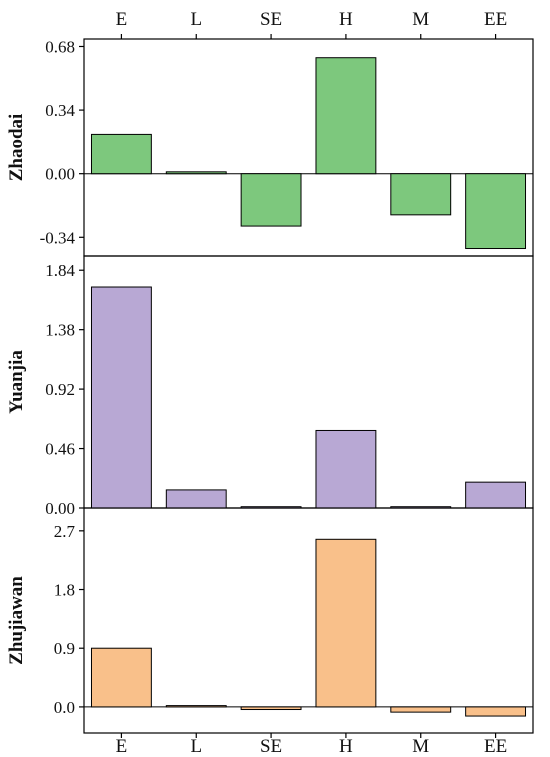 This screenshot has width=550, height=757. Describe the element at coordinates (60, 449) in the screenshot. I see `y-tick-label: 0.46` at that location.